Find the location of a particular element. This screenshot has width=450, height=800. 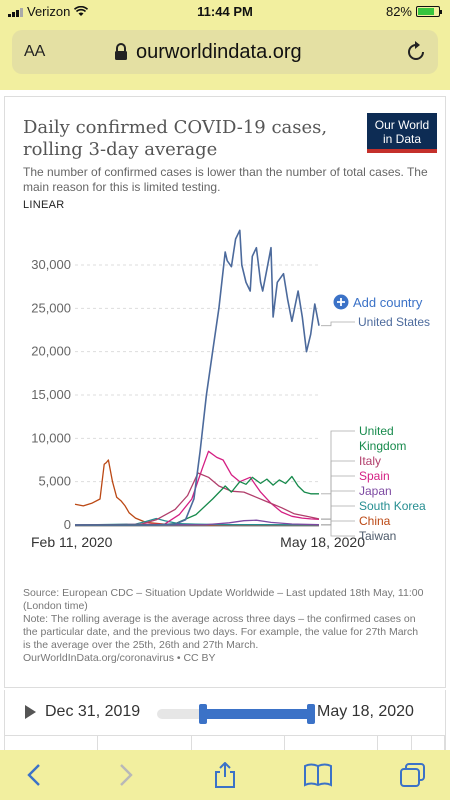

series-label-united-states: United States is located at coordinates (394, 322).